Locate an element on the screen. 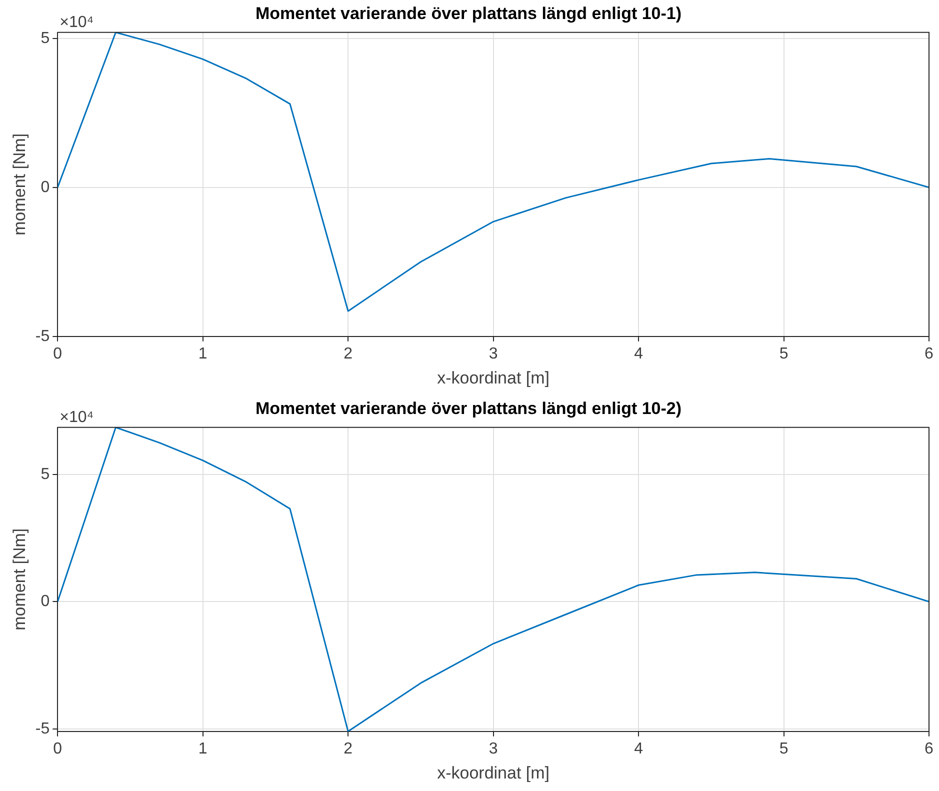 Image resolution: width=939 pixels, height=791 pixels. chart-title: Momentet varierande över plattans längd enligt 10-1) is located at coordinates (468, 13).